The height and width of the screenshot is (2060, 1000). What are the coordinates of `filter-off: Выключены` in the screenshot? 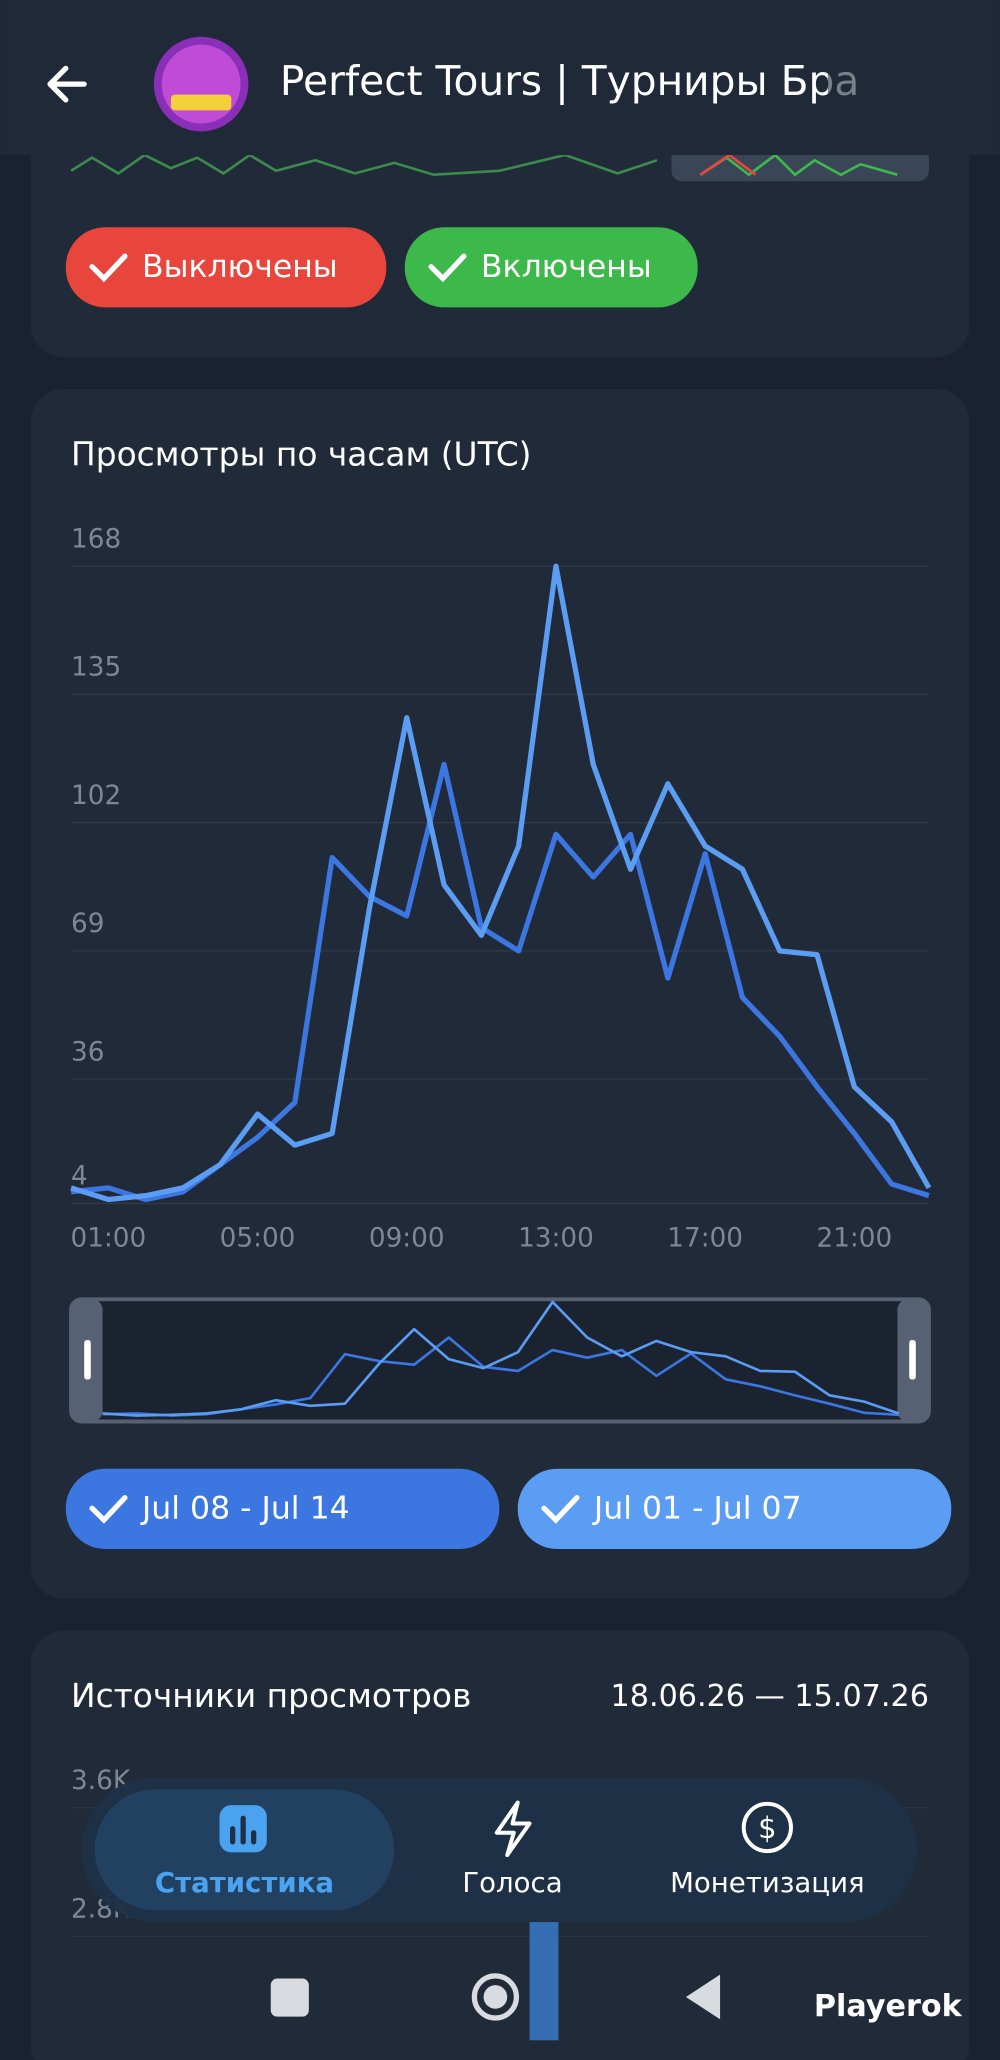 It's located at (226, 267).